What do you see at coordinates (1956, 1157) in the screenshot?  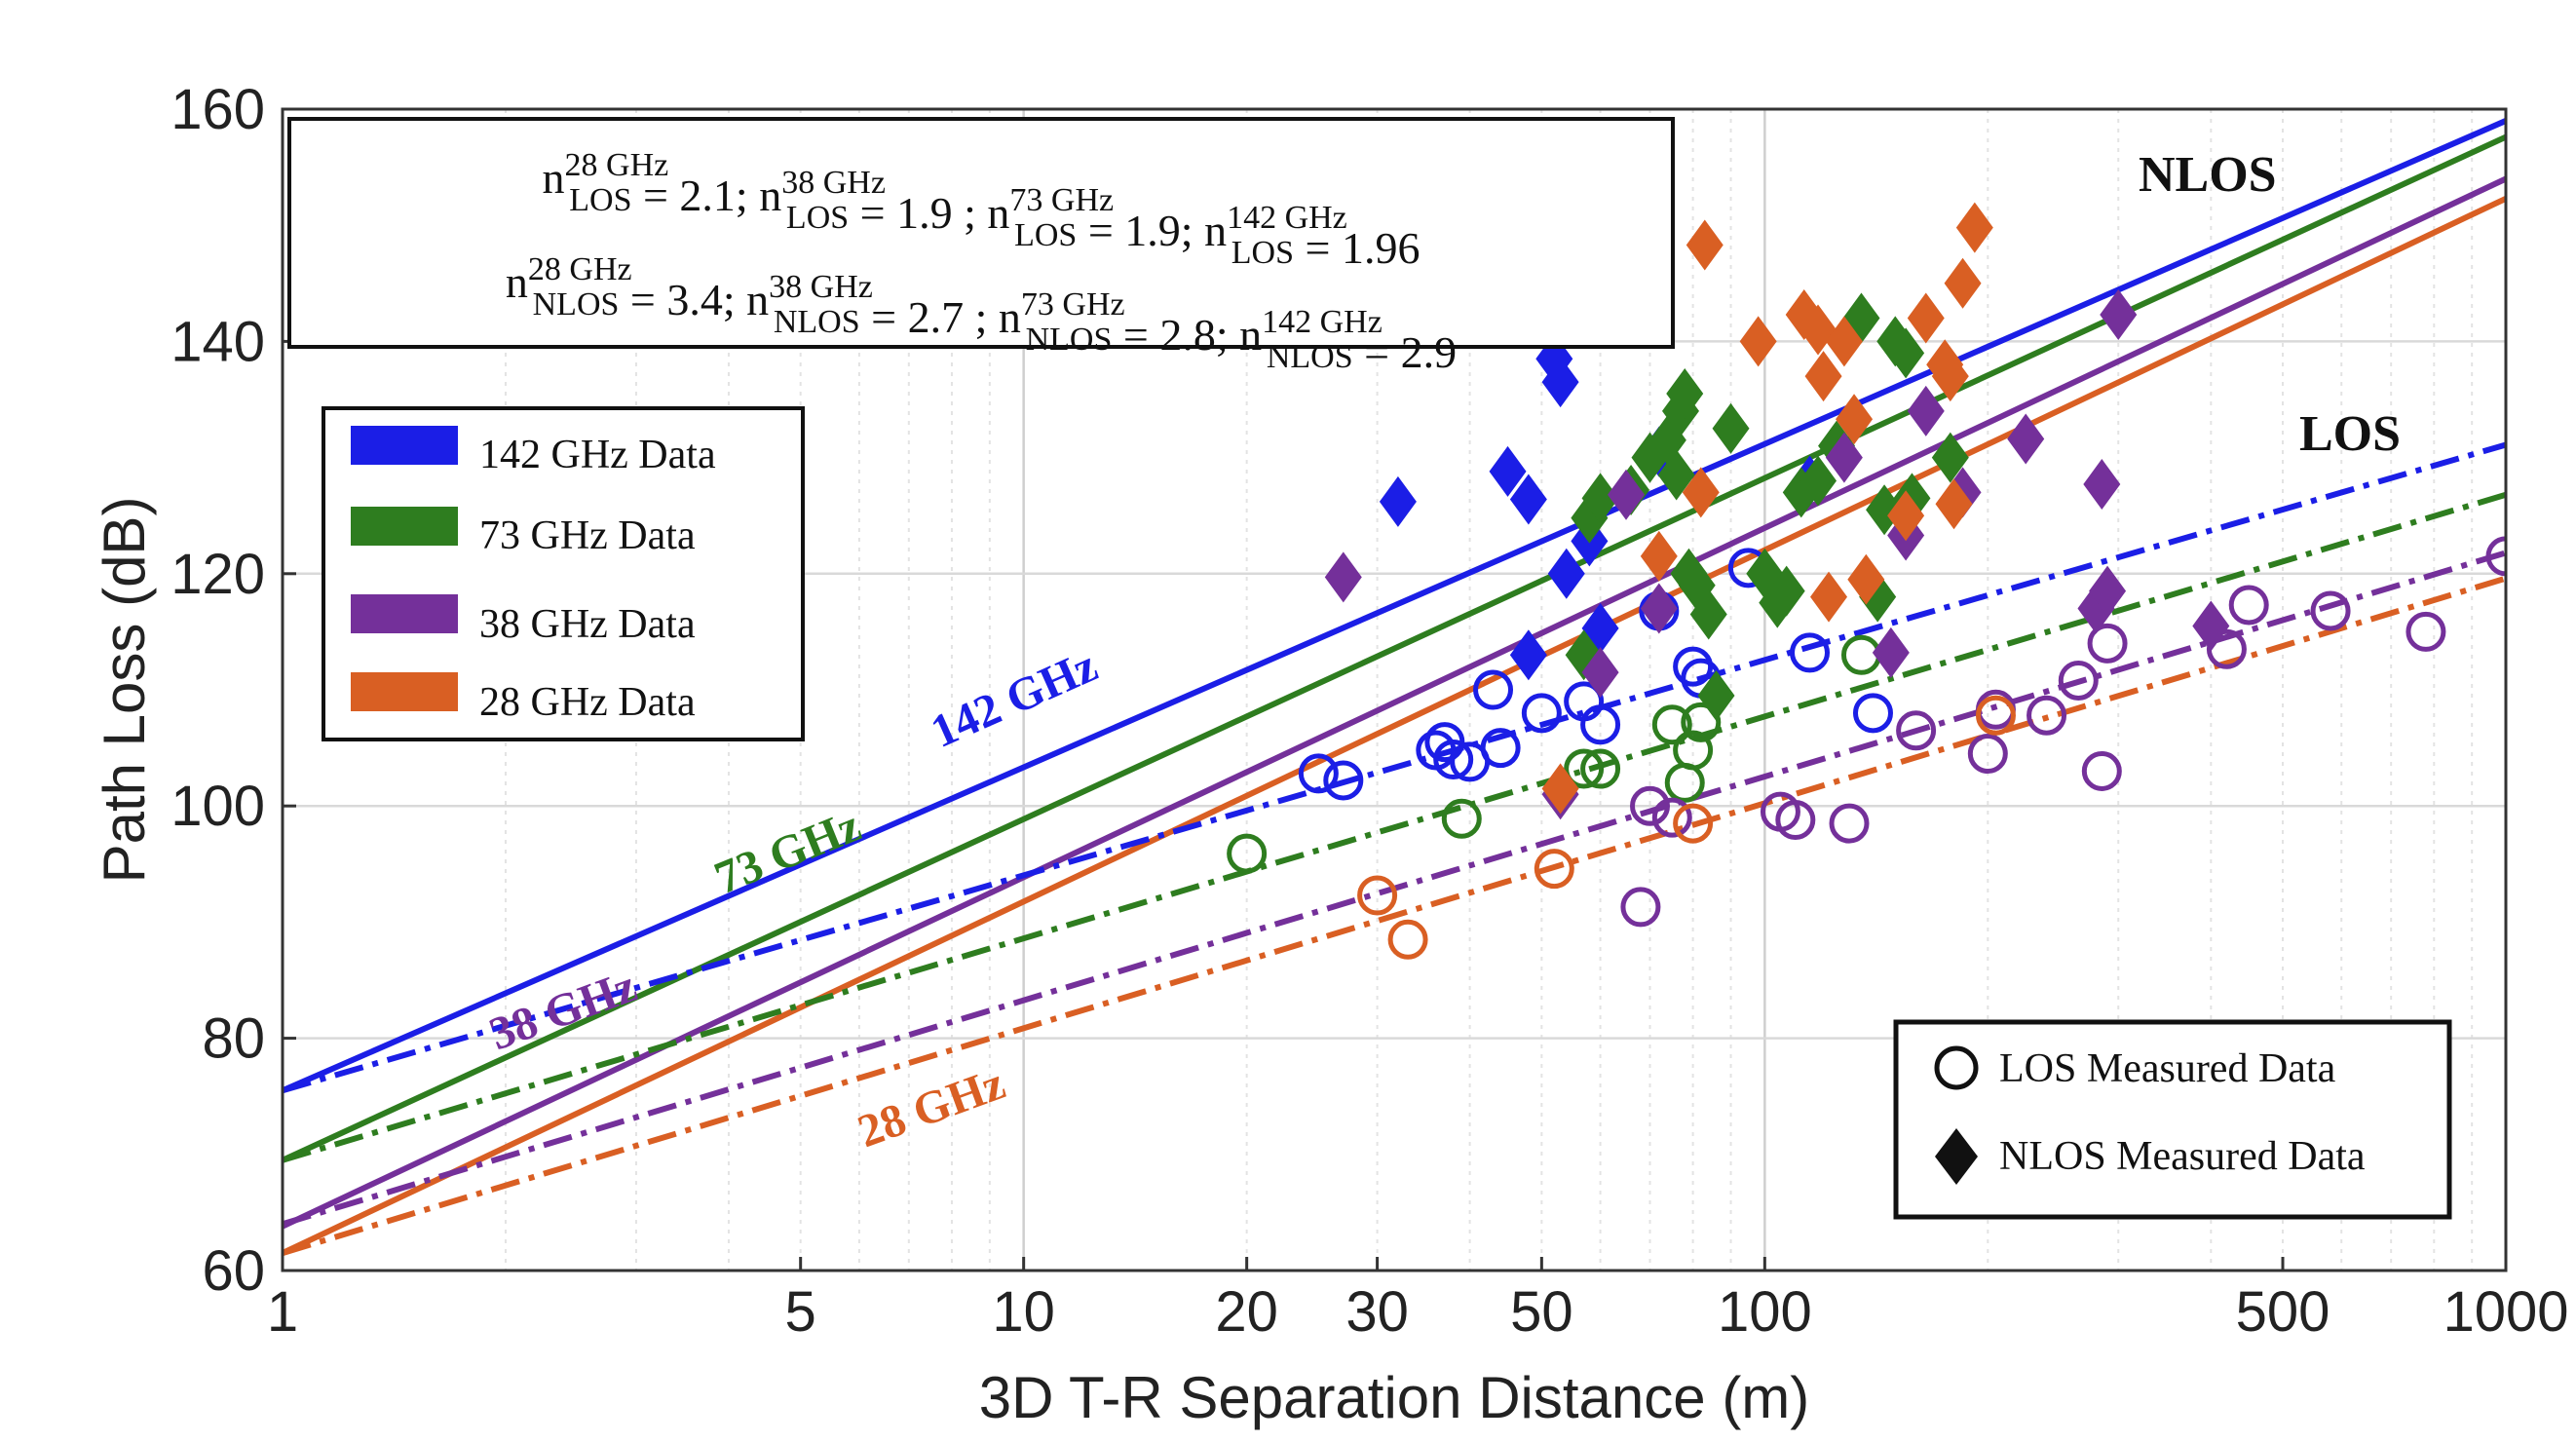 I see `legend-diamond-icon` at bounding box center [1956, 1157].